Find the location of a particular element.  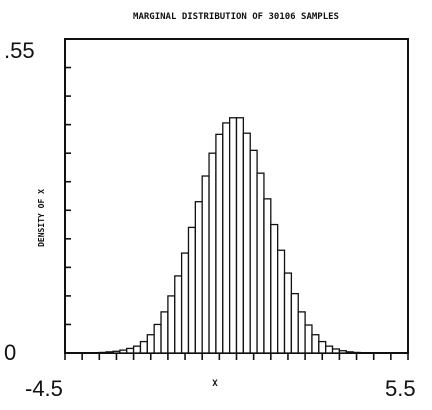

chart-title: MARGINAL DISTRIBUTION OF 30106 SAMPLES is located at coordinates (236, 17).